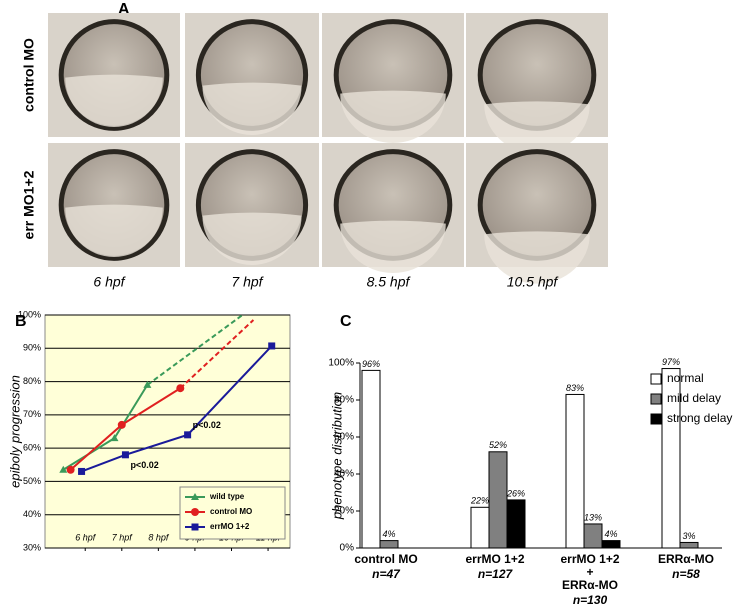 Image resolution: width=756 pixels, height=605 pixels. What do you see at coordinates (699, 418) in the screenshot?
I see `legend-label: strong delay` at bounding box center [699, 418].